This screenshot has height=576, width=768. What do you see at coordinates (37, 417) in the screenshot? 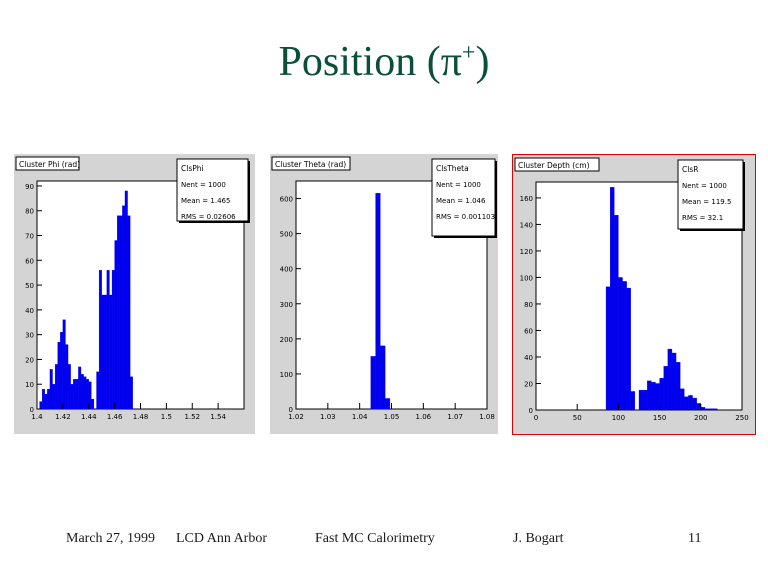
I see `x-tick-label: 1.4` at bounding box center [37, 417].